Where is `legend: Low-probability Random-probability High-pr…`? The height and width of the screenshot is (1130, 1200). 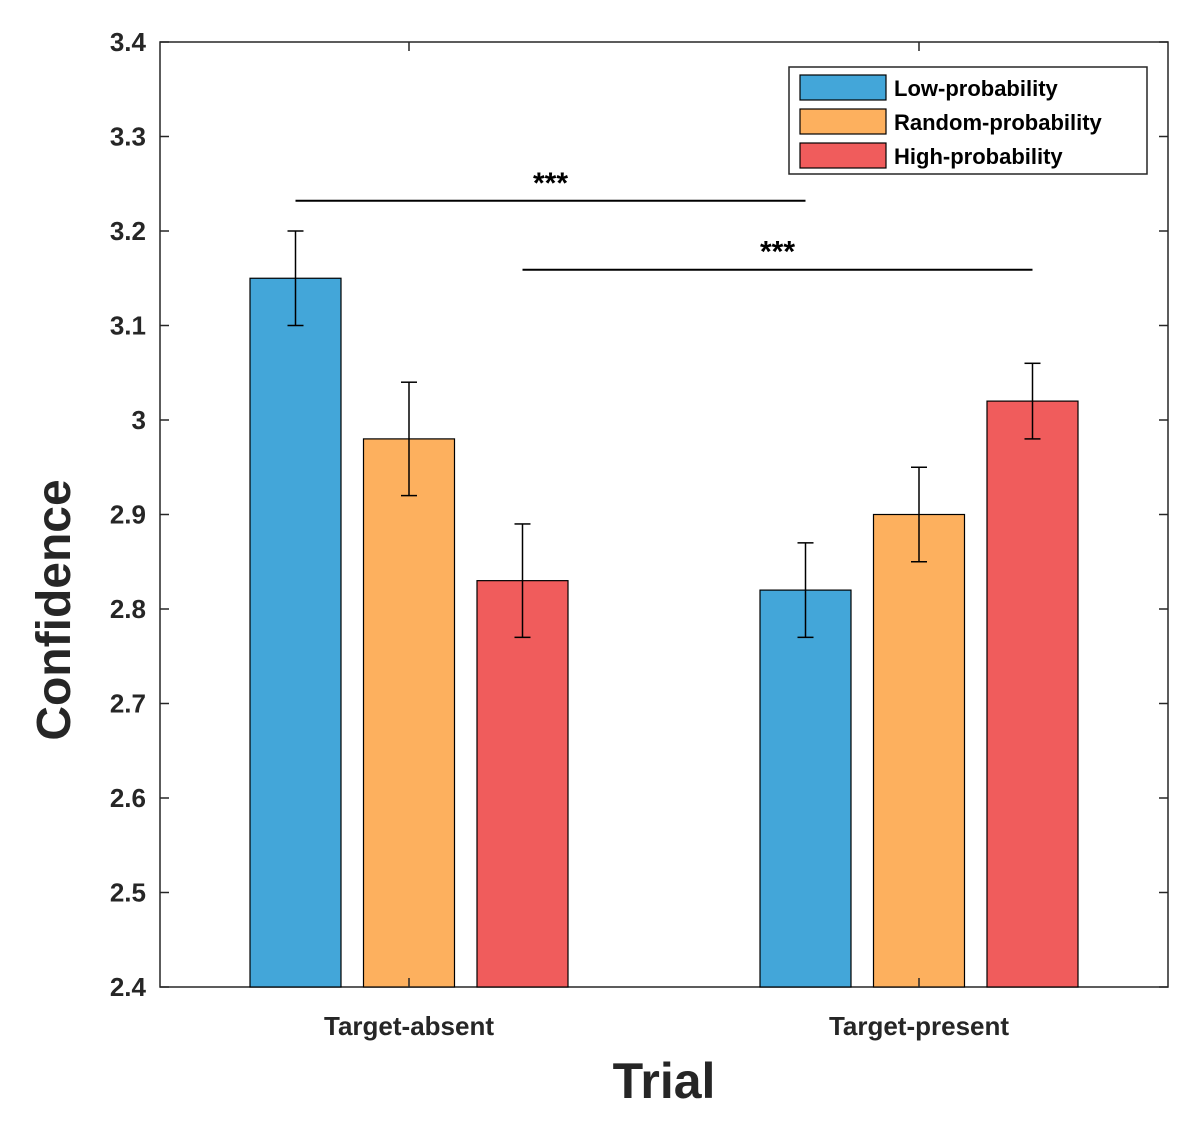
legend: Low-probability Random-probability High-pr… is located at coordinates (968, 120).